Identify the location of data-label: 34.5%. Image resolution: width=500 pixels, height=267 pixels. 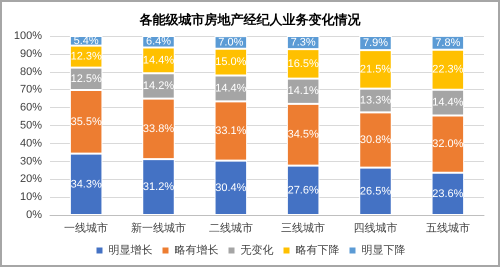
(303, 134).